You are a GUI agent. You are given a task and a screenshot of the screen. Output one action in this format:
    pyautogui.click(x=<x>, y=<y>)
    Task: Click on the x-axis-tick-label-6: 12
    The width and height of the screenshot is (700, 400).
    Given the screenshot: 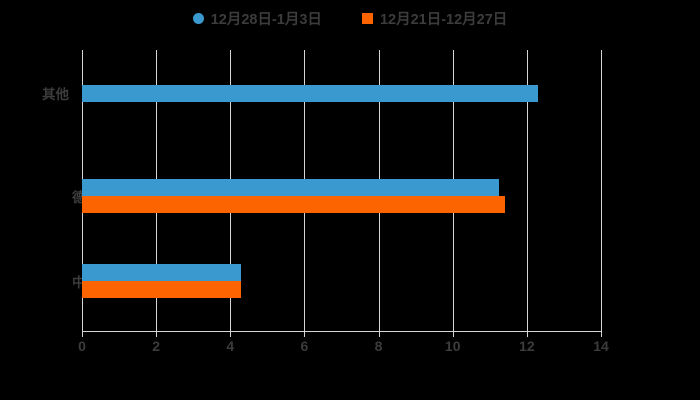 What is the action you would take?
    pyautogui.click(x=527, y=346)
    